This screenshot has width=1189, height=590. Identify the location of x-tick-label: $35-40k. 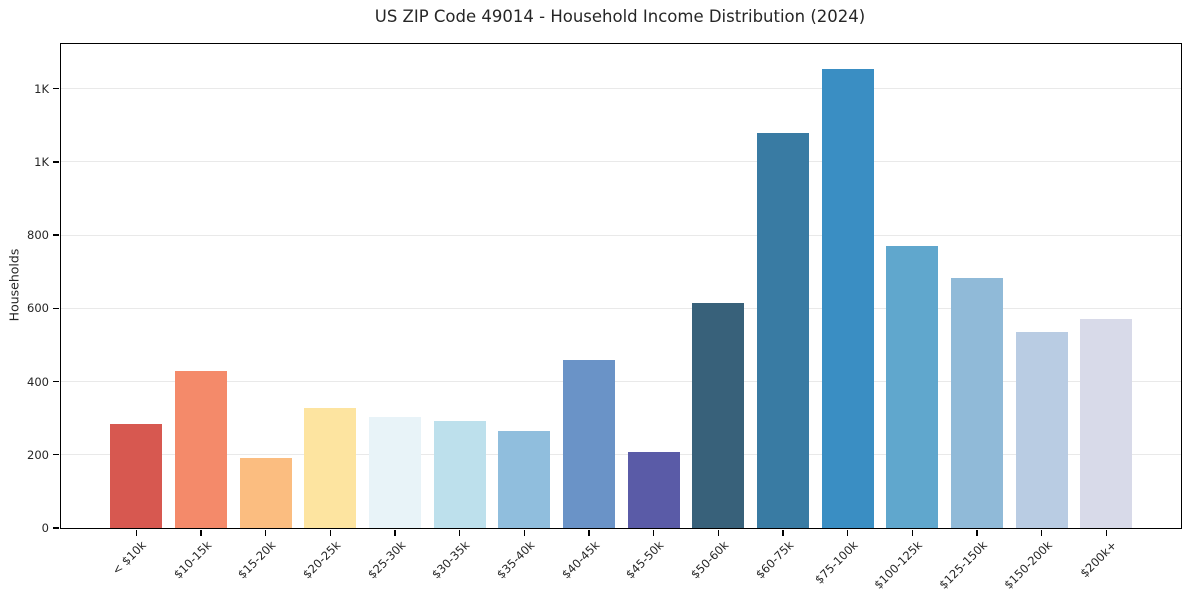
(515, 560).